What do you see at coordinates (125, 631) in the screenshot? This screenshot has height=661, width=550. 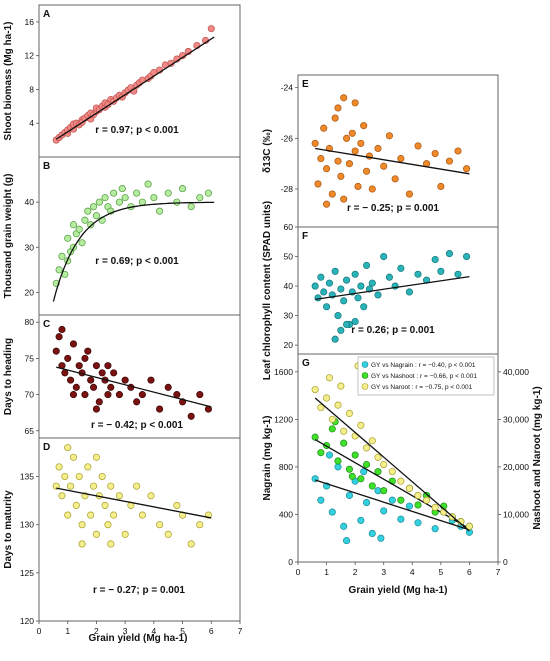 I see `x-tick-label: 3` at bounding box center [125, 631].